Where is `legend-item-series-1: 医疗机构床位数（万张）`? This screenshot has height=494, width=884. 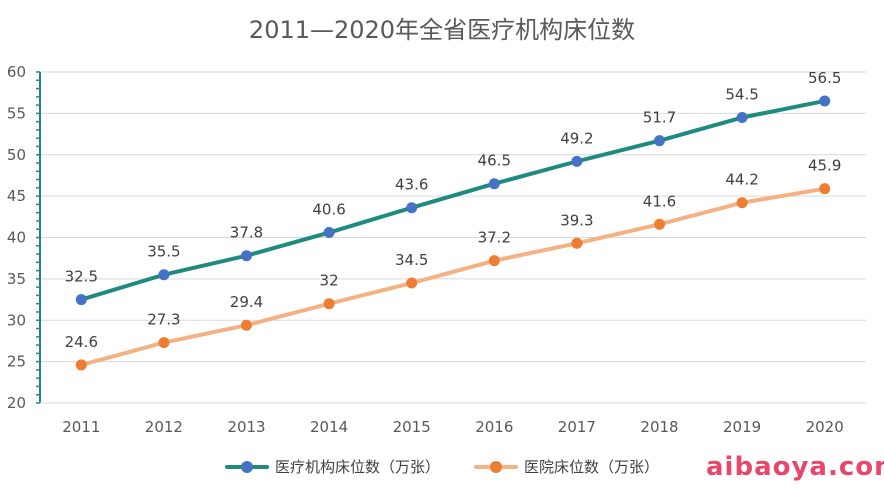 legend-item-series-1: 医疗机构床位数（万张） is located at coordinates (332, 466).